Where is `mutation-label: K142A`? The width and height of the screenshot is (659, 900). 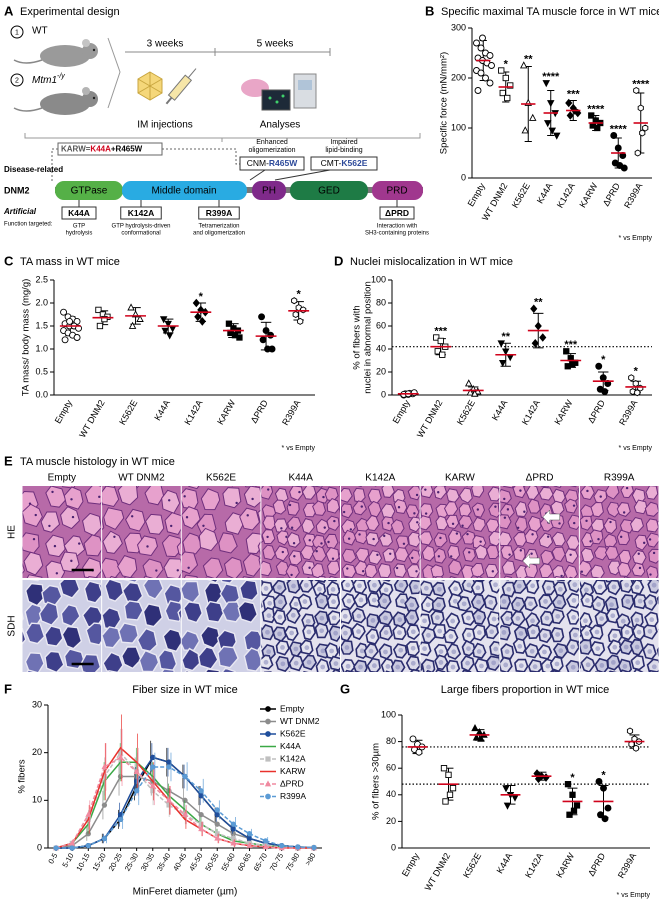
mutation-label: K142A is located at coordinates (141, 213).